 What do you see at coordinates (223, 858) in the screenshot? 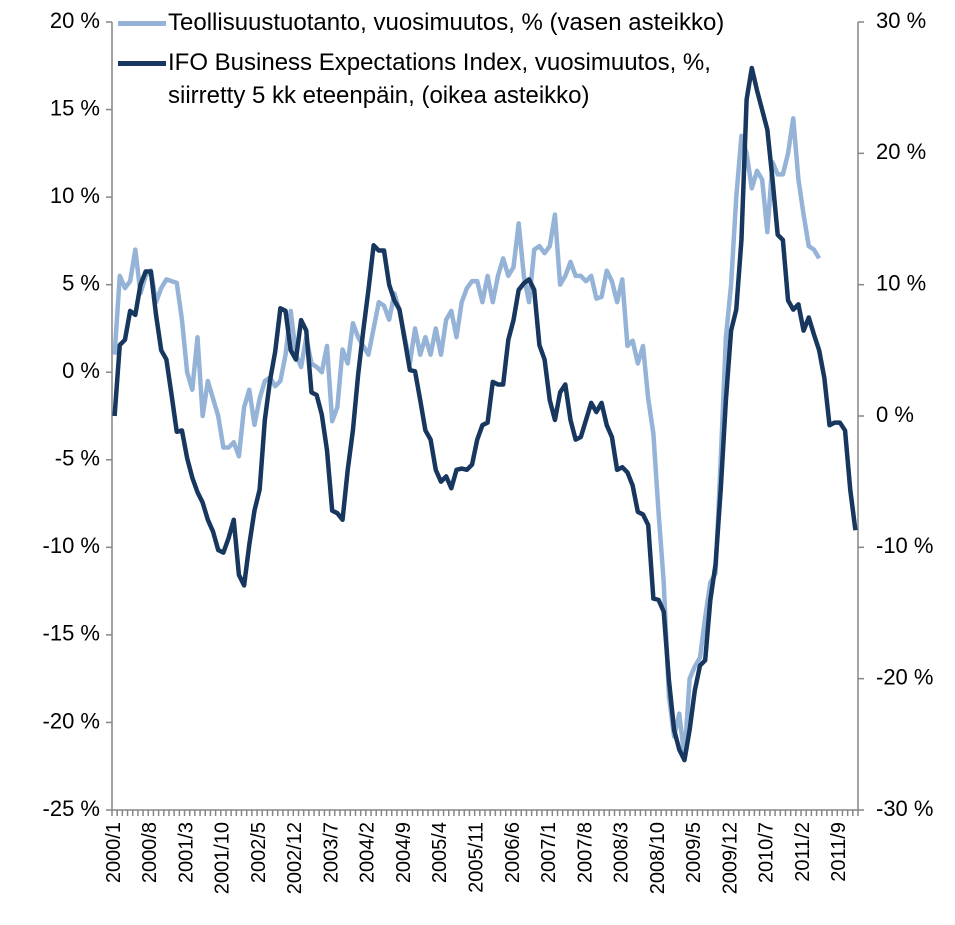
I see `x-tick-label: 2001/10` at bounding box center [223, 858].